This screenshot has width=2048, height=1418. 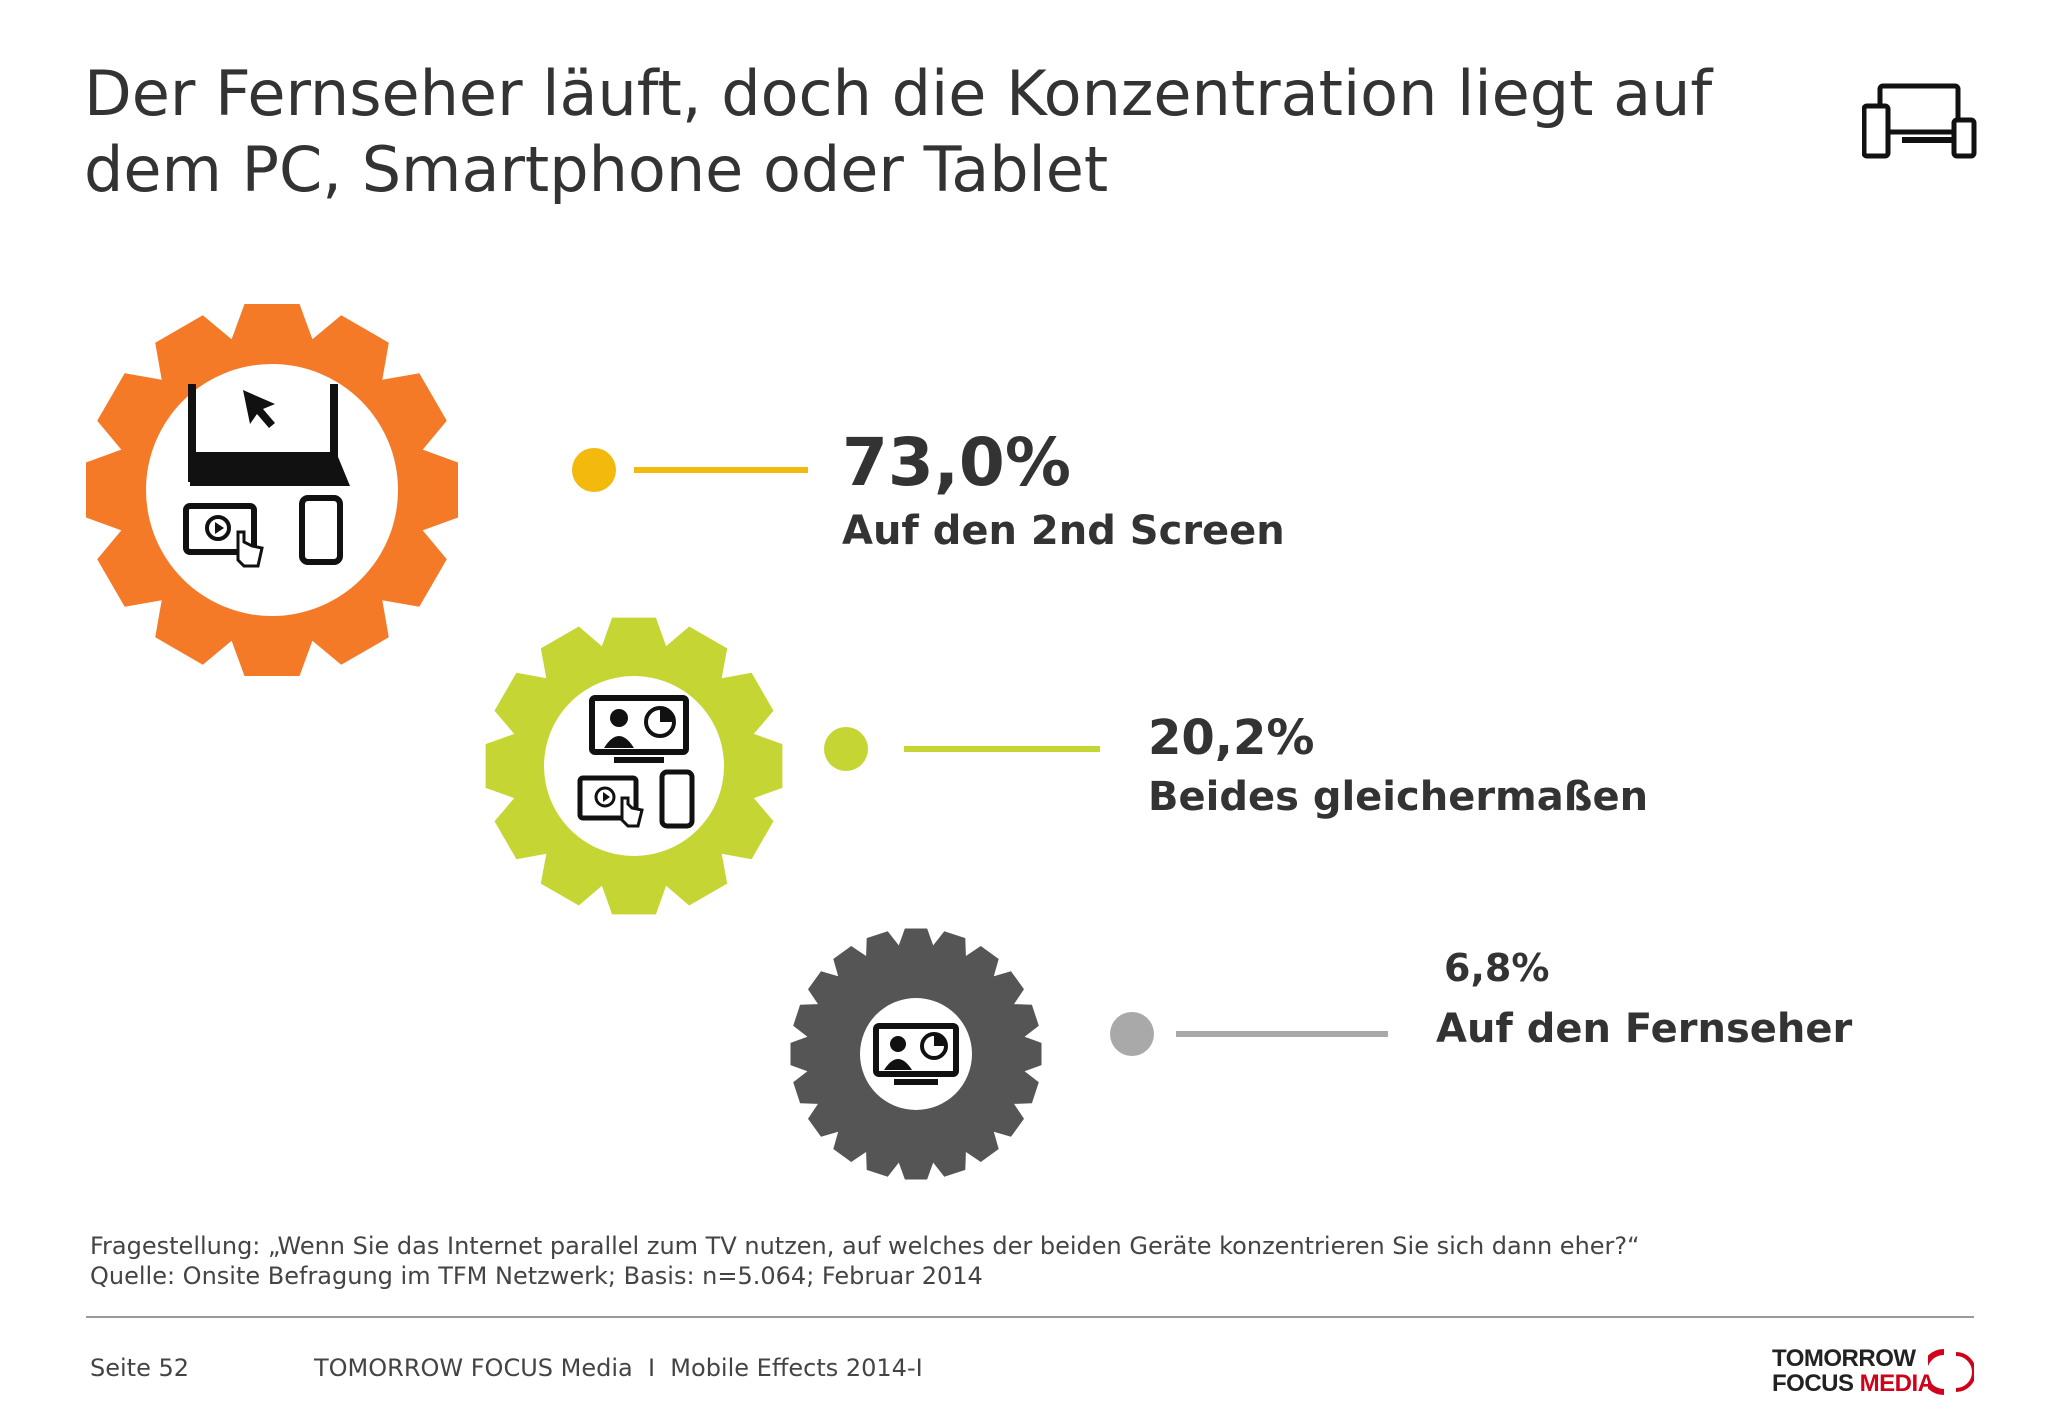 What do you see at coordinates (1951, 1372) in the screenshot?
I see `brand-mark-icon` at bounding box center [1951, 1372].